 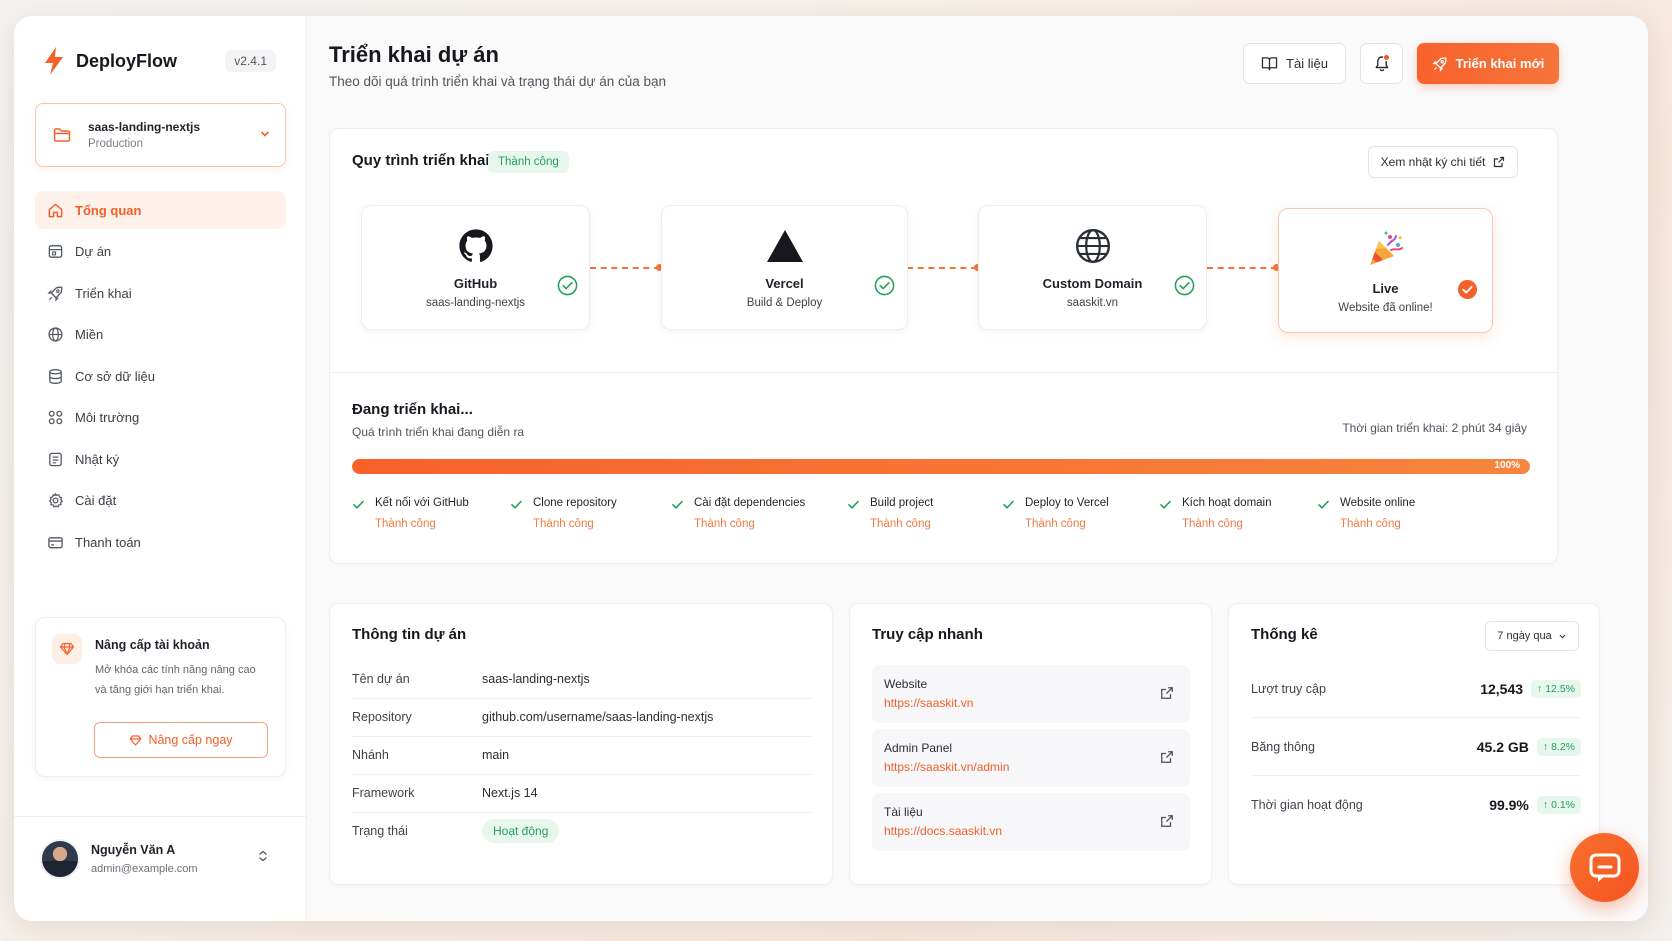 I want to click on github-icon, so click(x=476, y=246).